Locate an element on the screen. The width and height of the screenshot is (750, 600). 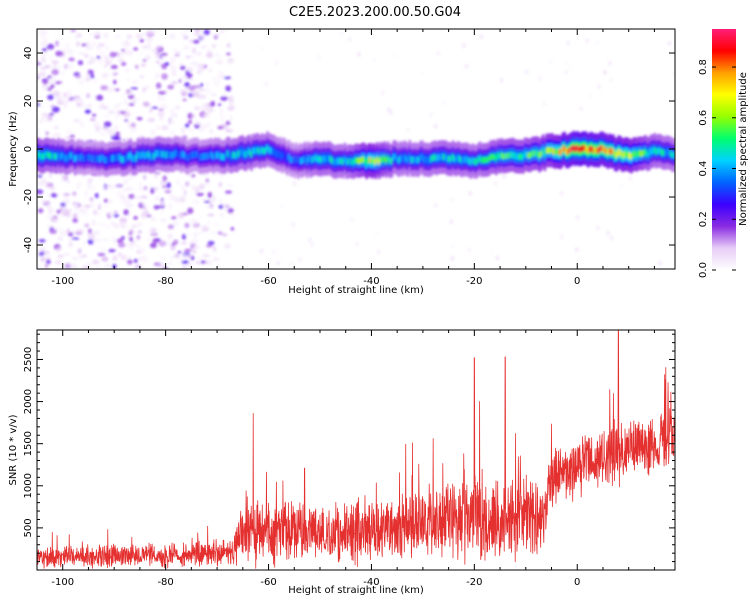
heatmap-signal-band is located at coordinates (356, 155).